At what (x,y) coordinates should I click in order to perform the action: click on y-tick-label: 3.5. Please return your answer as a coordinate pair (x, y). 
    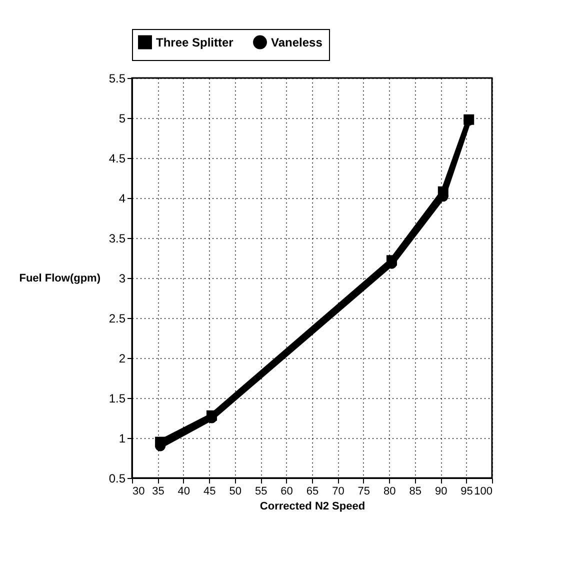
    Looking at the image, I should click on (117, 239).